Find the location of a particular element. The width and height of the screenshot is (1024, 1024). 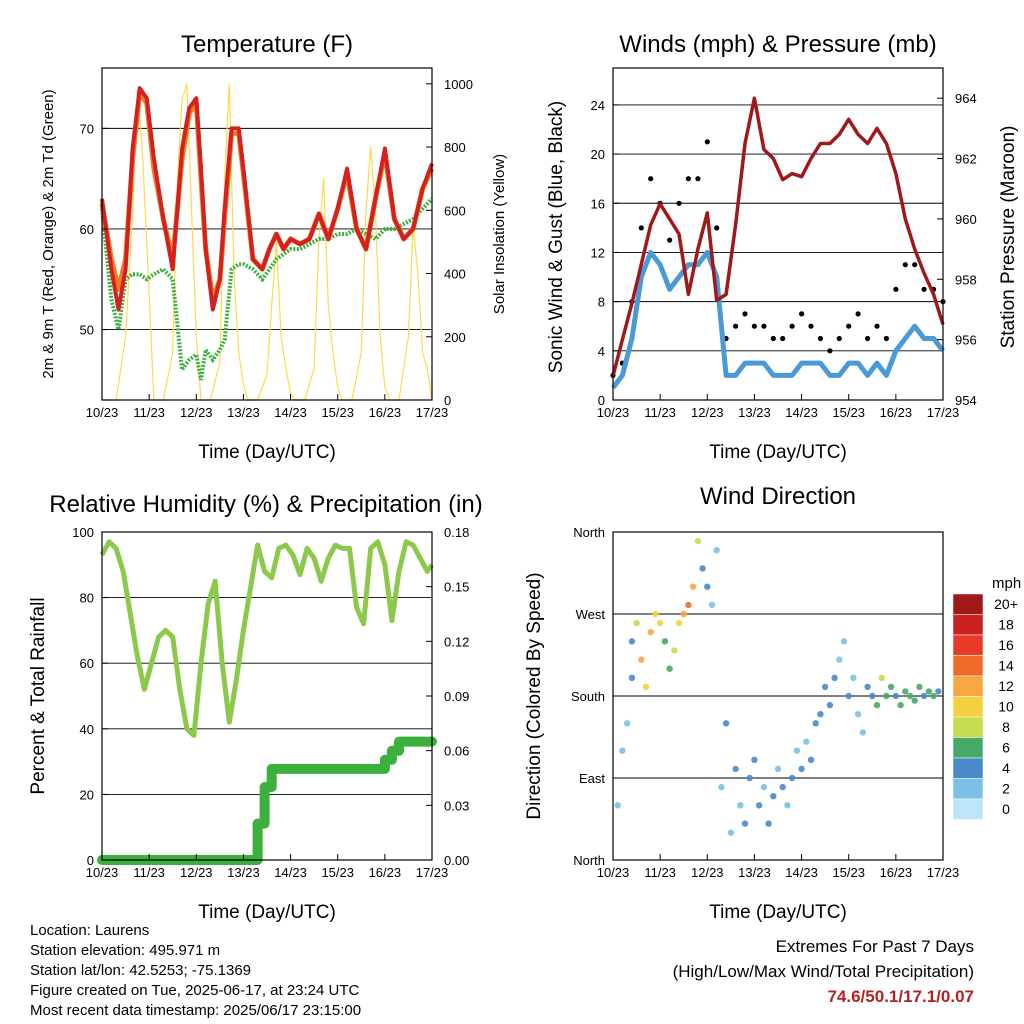

y-tick-label-right: 958 is located at coordinates (966, 279).